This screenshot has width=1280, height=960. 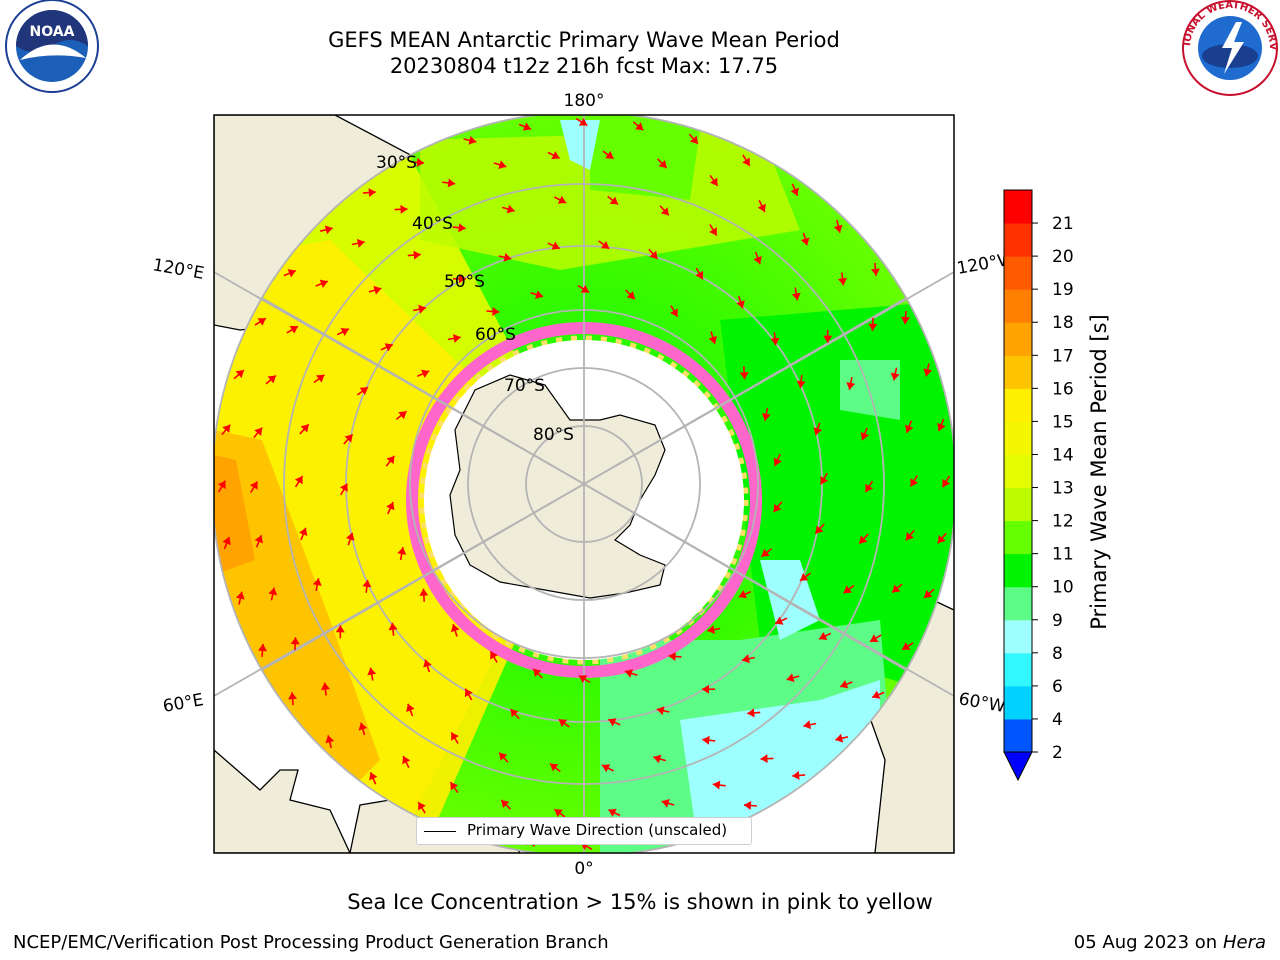 I want to click on lon-label-60w: 60°W, so click(x=982, y=703).